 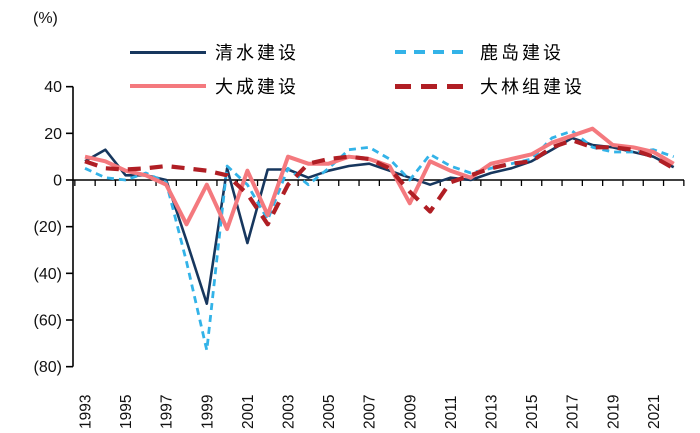 What do you see at coordinates (370, 412) in the screenshot?
I see `x-tick-label: 2007` at bounding box center [370, 412].